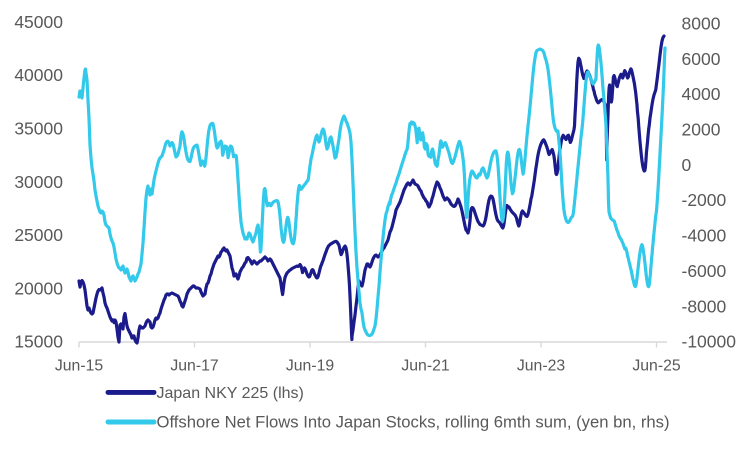 The height and width of the screenshot is (454, 750). Describe the element at coordinates (425, 366) in the screenshot. I see `svg-text: Jun-21` at that location.